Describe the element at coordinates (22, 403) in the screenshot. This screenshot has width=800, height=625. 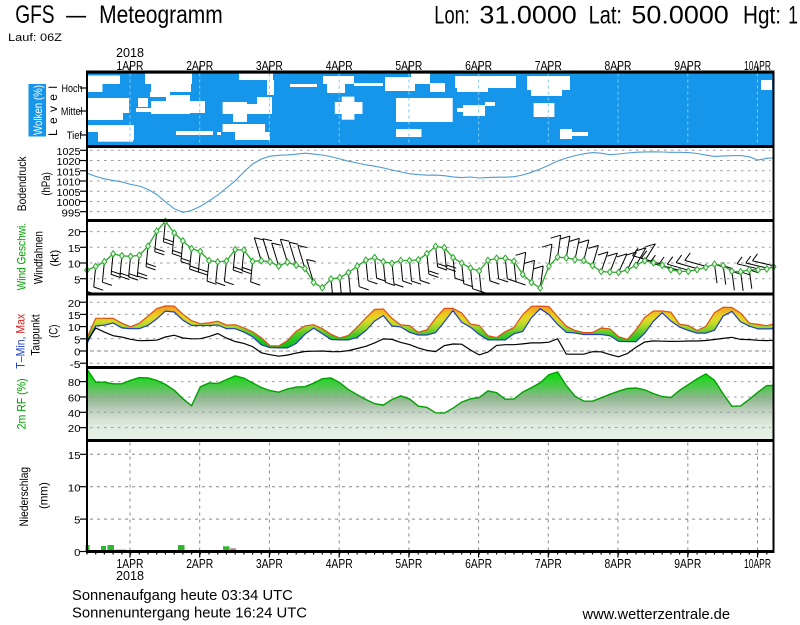
I see `svg-text: 2m RF (%)` at that location.